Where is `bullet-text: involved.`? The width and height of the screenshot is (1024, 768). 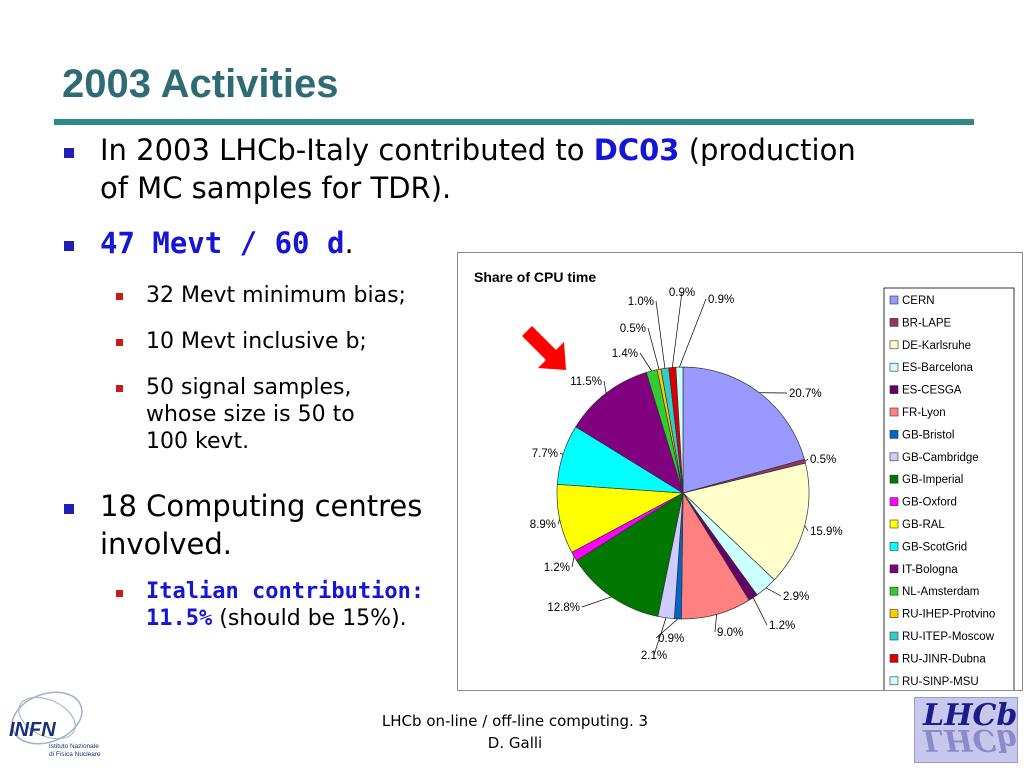
bullet-text: involved. is located at coordinates (166, 544).